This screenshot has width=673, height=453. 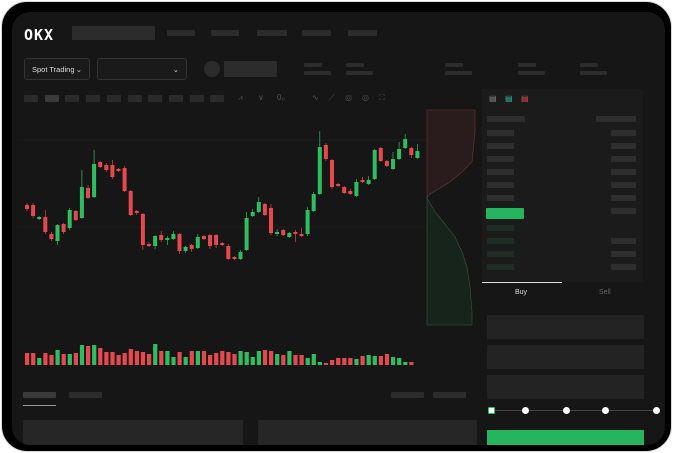 I want to click on line-tool-icon: ∿, so click(x=315, y=97).